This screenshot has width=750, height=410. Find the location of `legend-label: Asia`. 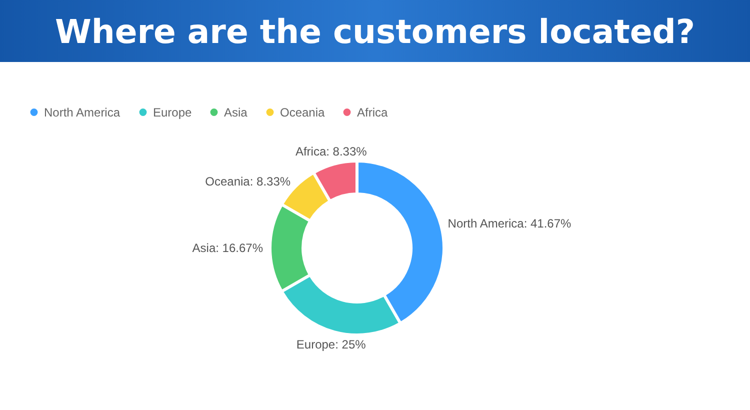

legend-label: Asia is located at coordinates (236, 112).